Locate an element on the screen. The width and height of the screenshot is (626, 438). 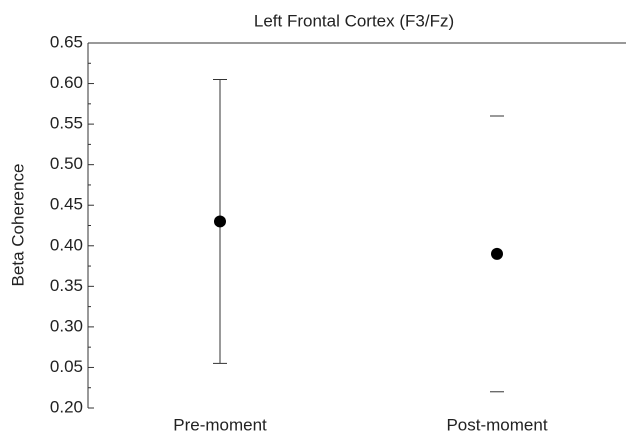
y-tick-label: 0.30 is located at coordinates (66, 325).